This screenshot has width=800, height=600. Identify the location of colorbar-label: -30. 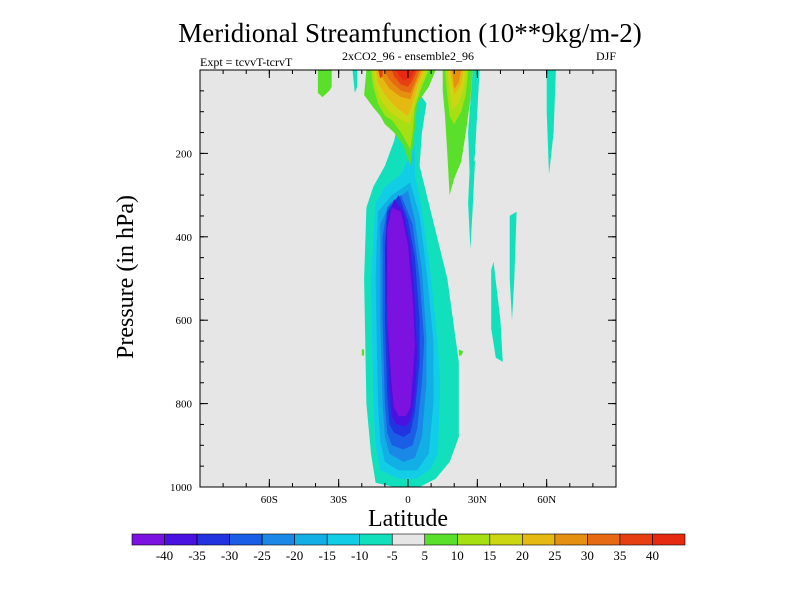
(229, 555).